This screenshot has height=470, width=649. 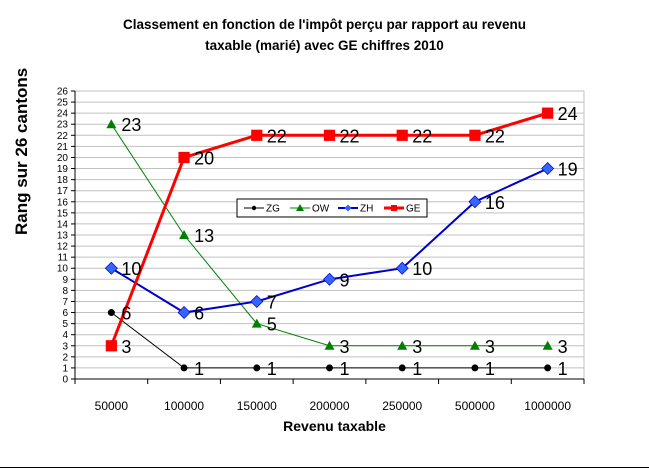 I want to click on data-label: 20, so click(x=204, y=158).